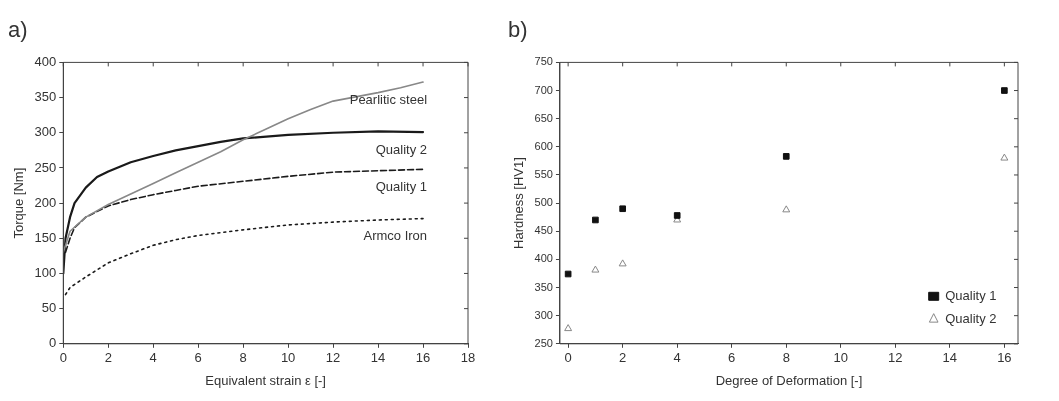 The image size is (1059, 401). Describe the element at coordinates (45, 273) in the screenshot. I see `y-tick-label: 100` at that location.